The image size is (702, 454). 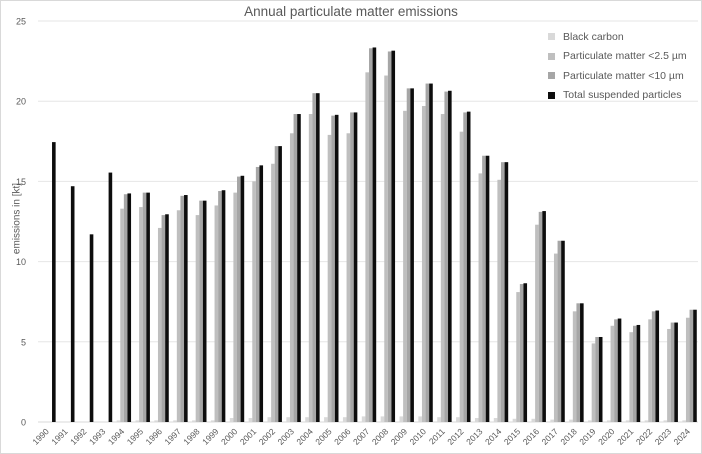 What do you see at coordinates (418, 436) in the screenshot?
I see `x-tick-label: 2010` at bounding box center [418, 436].